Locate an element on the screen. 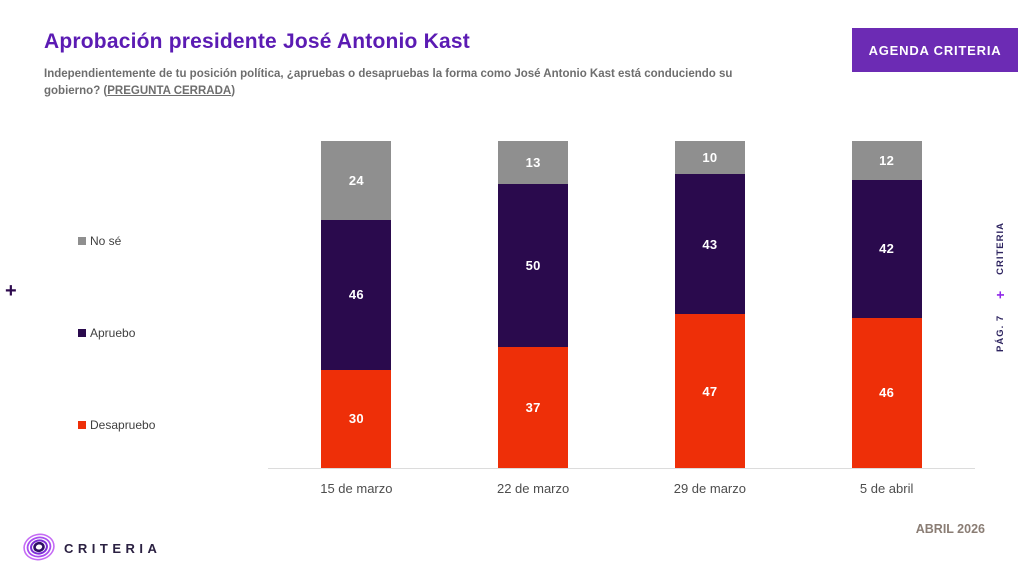 The image size is (1018, 567). stacked-bar: 13 50 37 is located at coordinates (533, 304).